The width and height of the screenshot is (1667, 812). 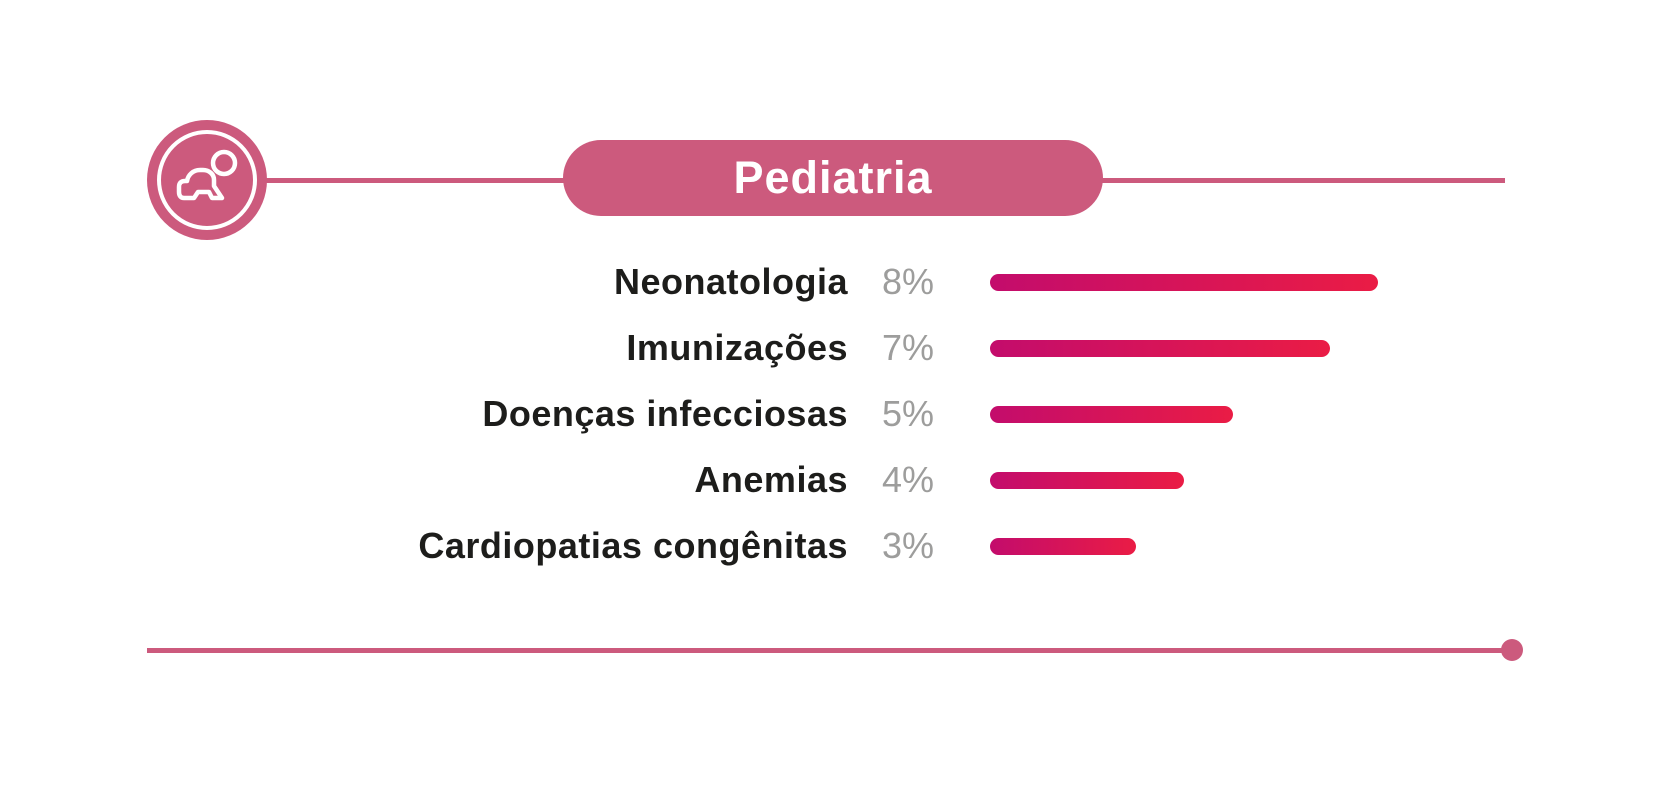 I want to click on chart-row: Neonatologia 8%, so click(x=833, y=282).